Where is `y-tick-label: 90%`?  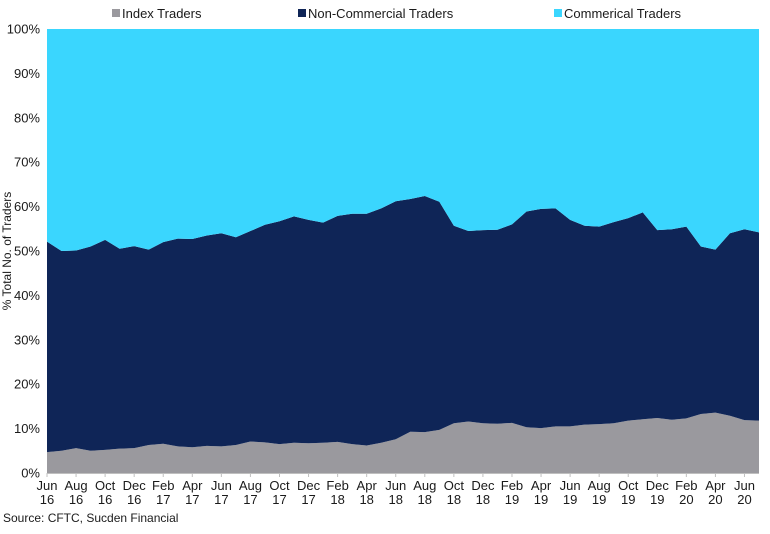 y-tick-label: 90% is located at coordinates (27, 73).